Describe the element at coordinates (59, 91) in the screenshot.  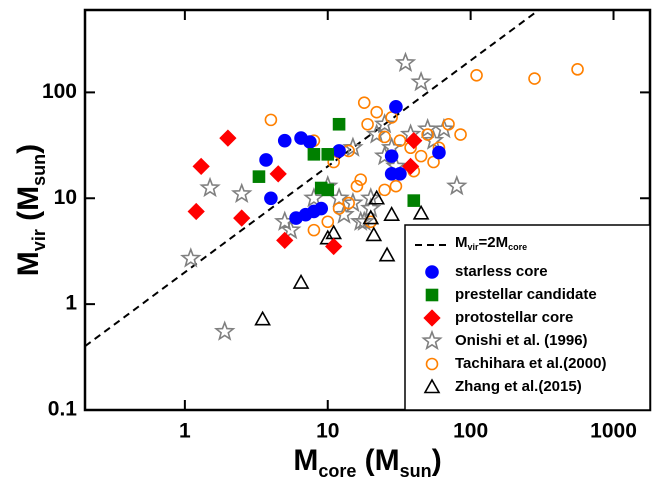
I see `y-tick-label: 100` at that location.